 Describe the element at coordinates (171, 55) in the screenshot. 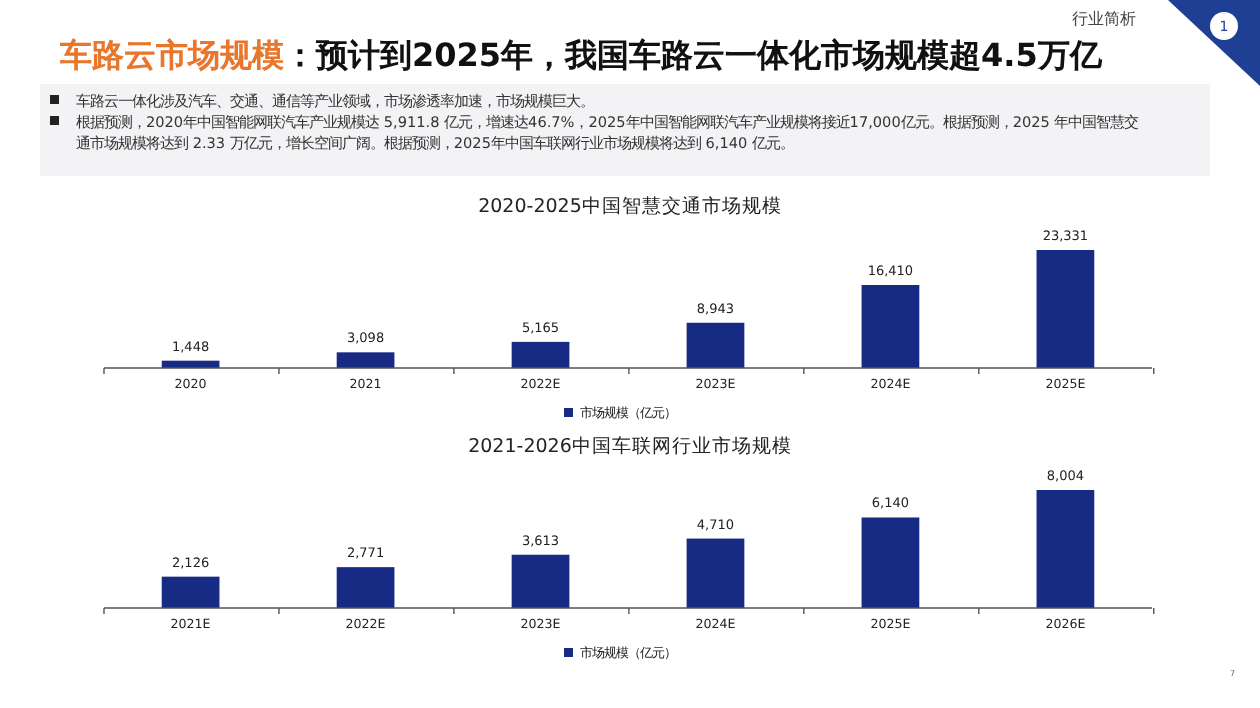

I see `text: 车路云市场规模` at that location.